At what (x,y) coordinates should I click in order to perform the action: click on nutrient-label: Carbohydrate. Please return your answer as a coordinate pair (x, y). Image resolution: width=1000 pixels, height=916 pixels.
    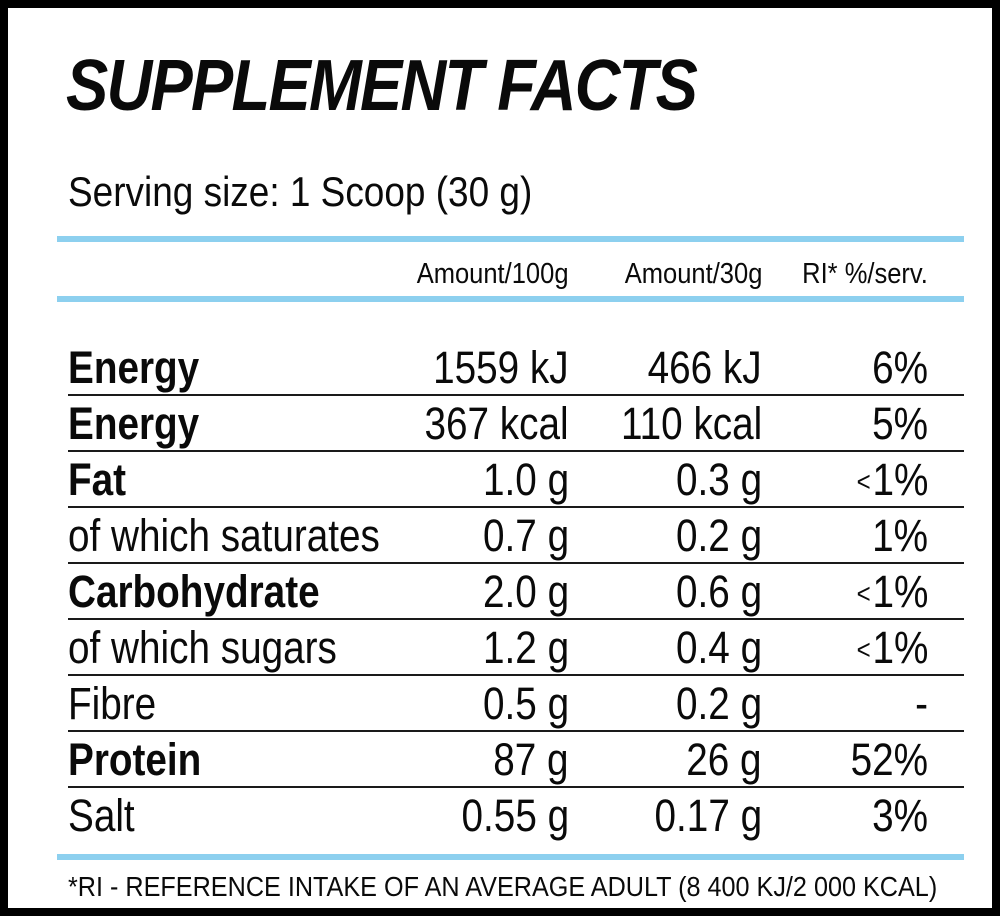
    Looking at the image, I should click on (194, 591).